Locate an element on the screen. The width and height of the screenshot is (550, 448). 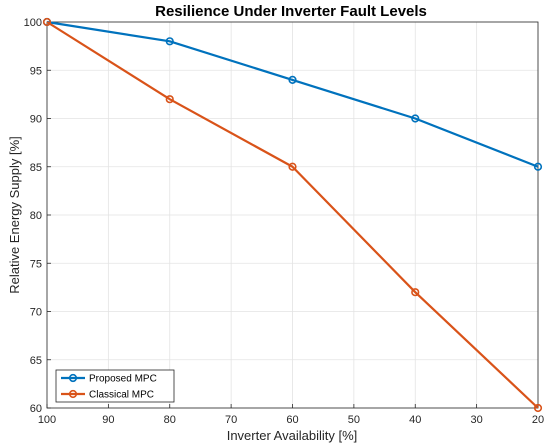
y-tick-label: 65 is located at coordinates (36, 361).